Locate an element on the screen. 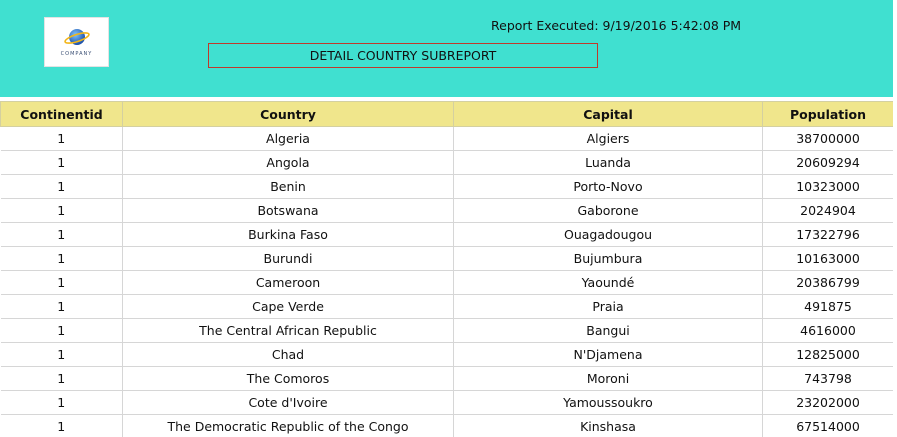  cell-capital: Praia is located at coordinates (608, 306).